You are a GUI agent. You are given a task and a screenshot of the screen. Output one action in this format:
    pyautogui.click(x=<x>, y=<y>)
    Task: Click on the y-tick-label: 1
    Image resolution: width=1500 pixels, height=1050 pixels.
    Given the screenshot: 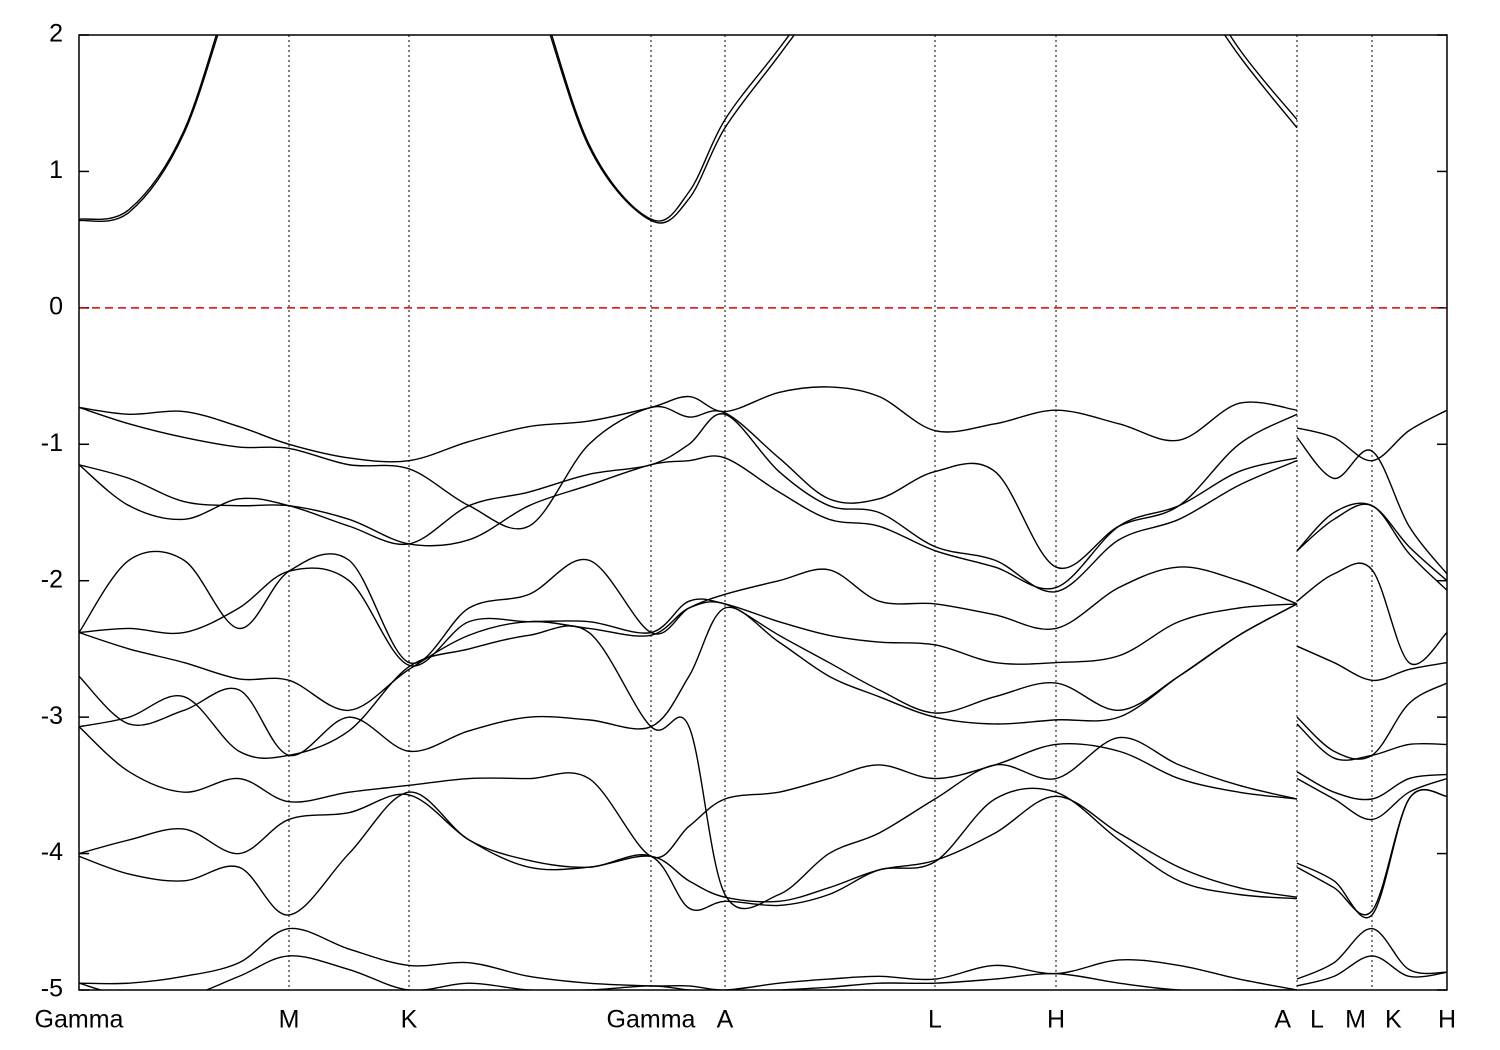 What is the action you would take?
    pyautogui.click(x=56, y=170)
    